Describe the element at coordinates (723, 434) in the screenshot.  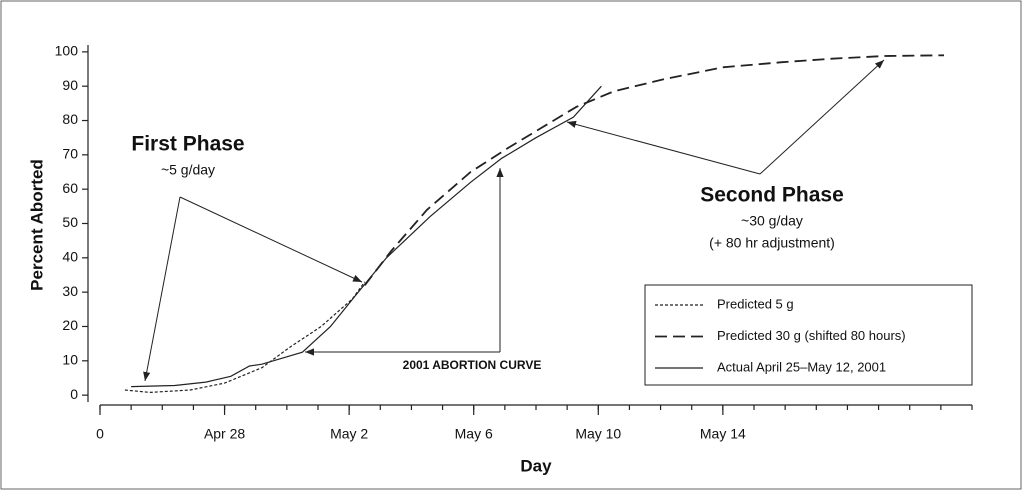
I see `x-tick-label: May 14` at that location.